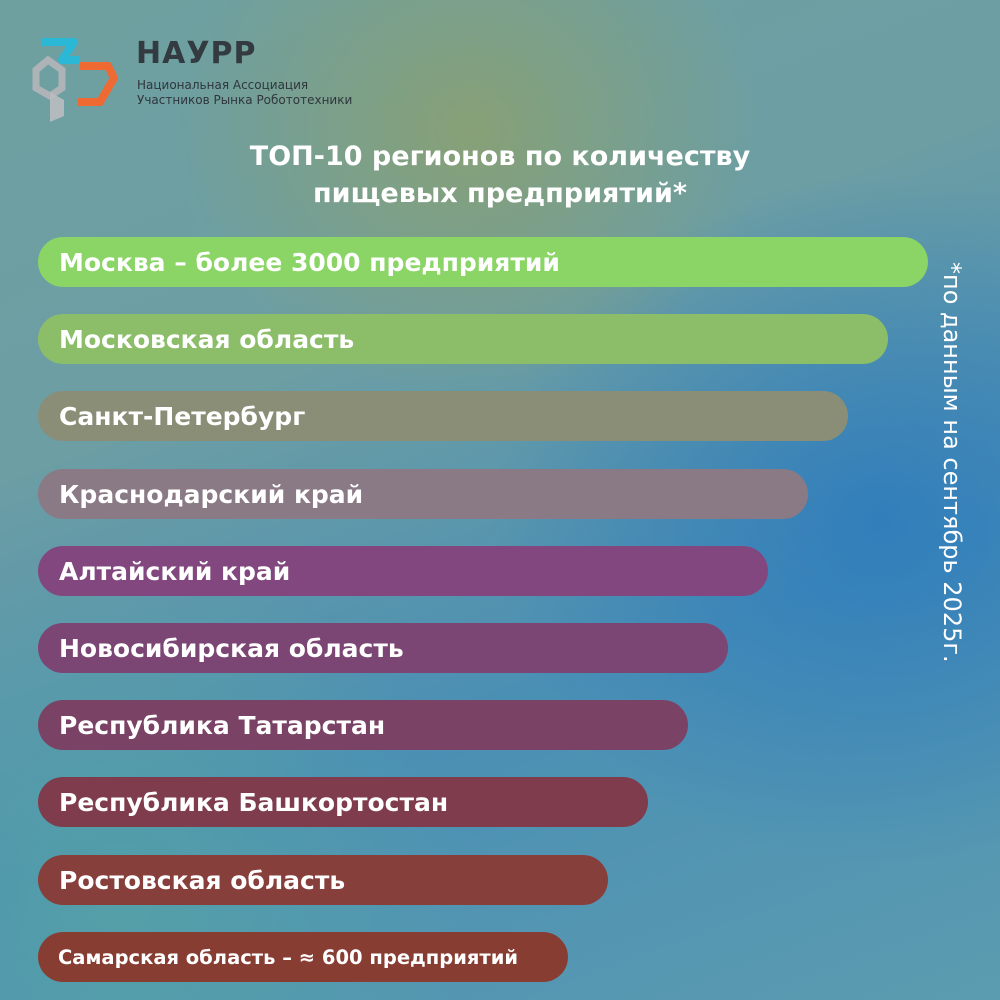  I want to click on logo-teal-shape, so click(61, 51).